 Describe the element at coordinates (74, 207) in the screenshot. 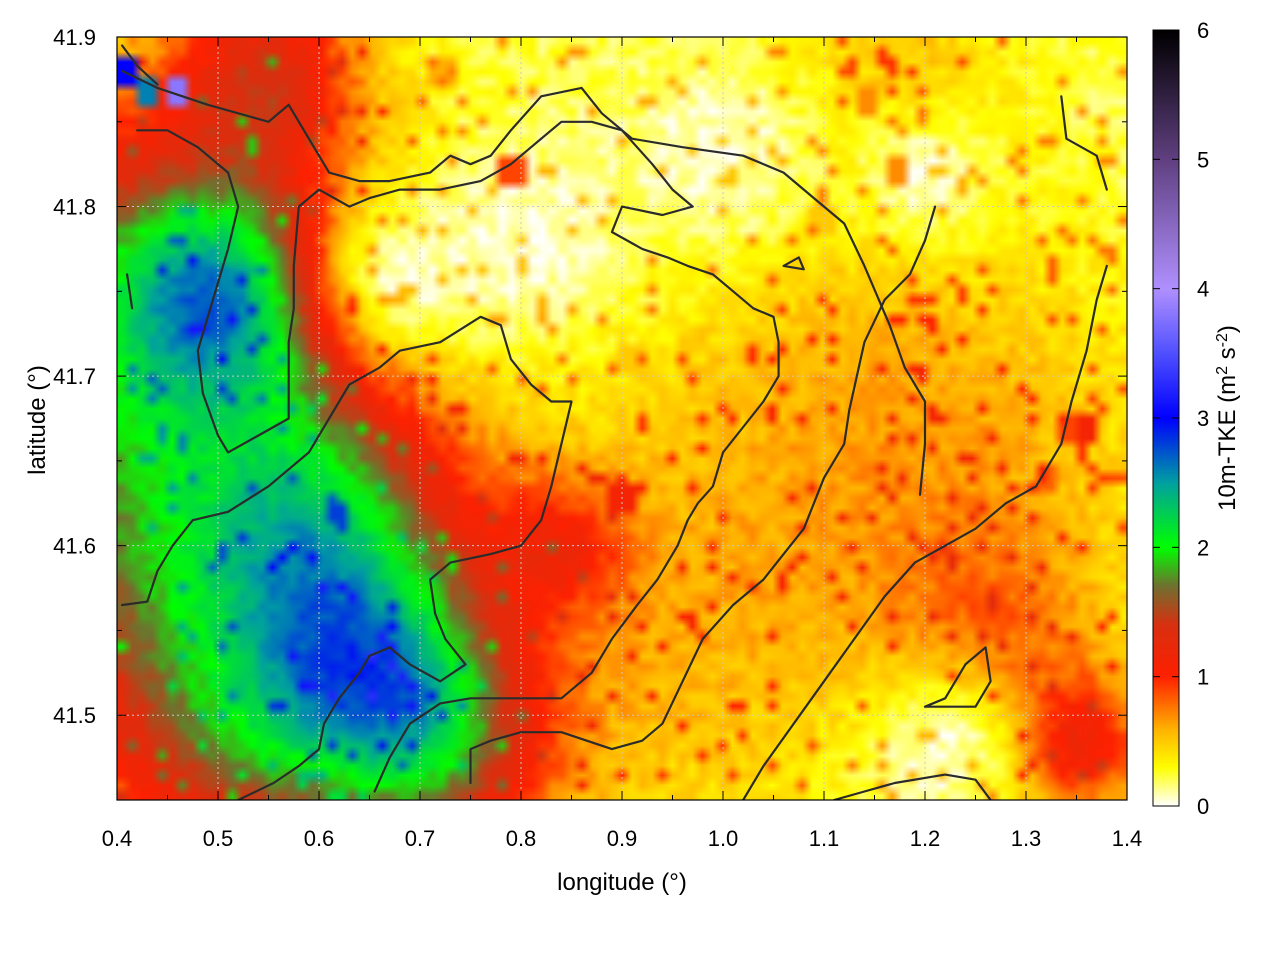

I see `y-tick-label: 41.8` at that location.